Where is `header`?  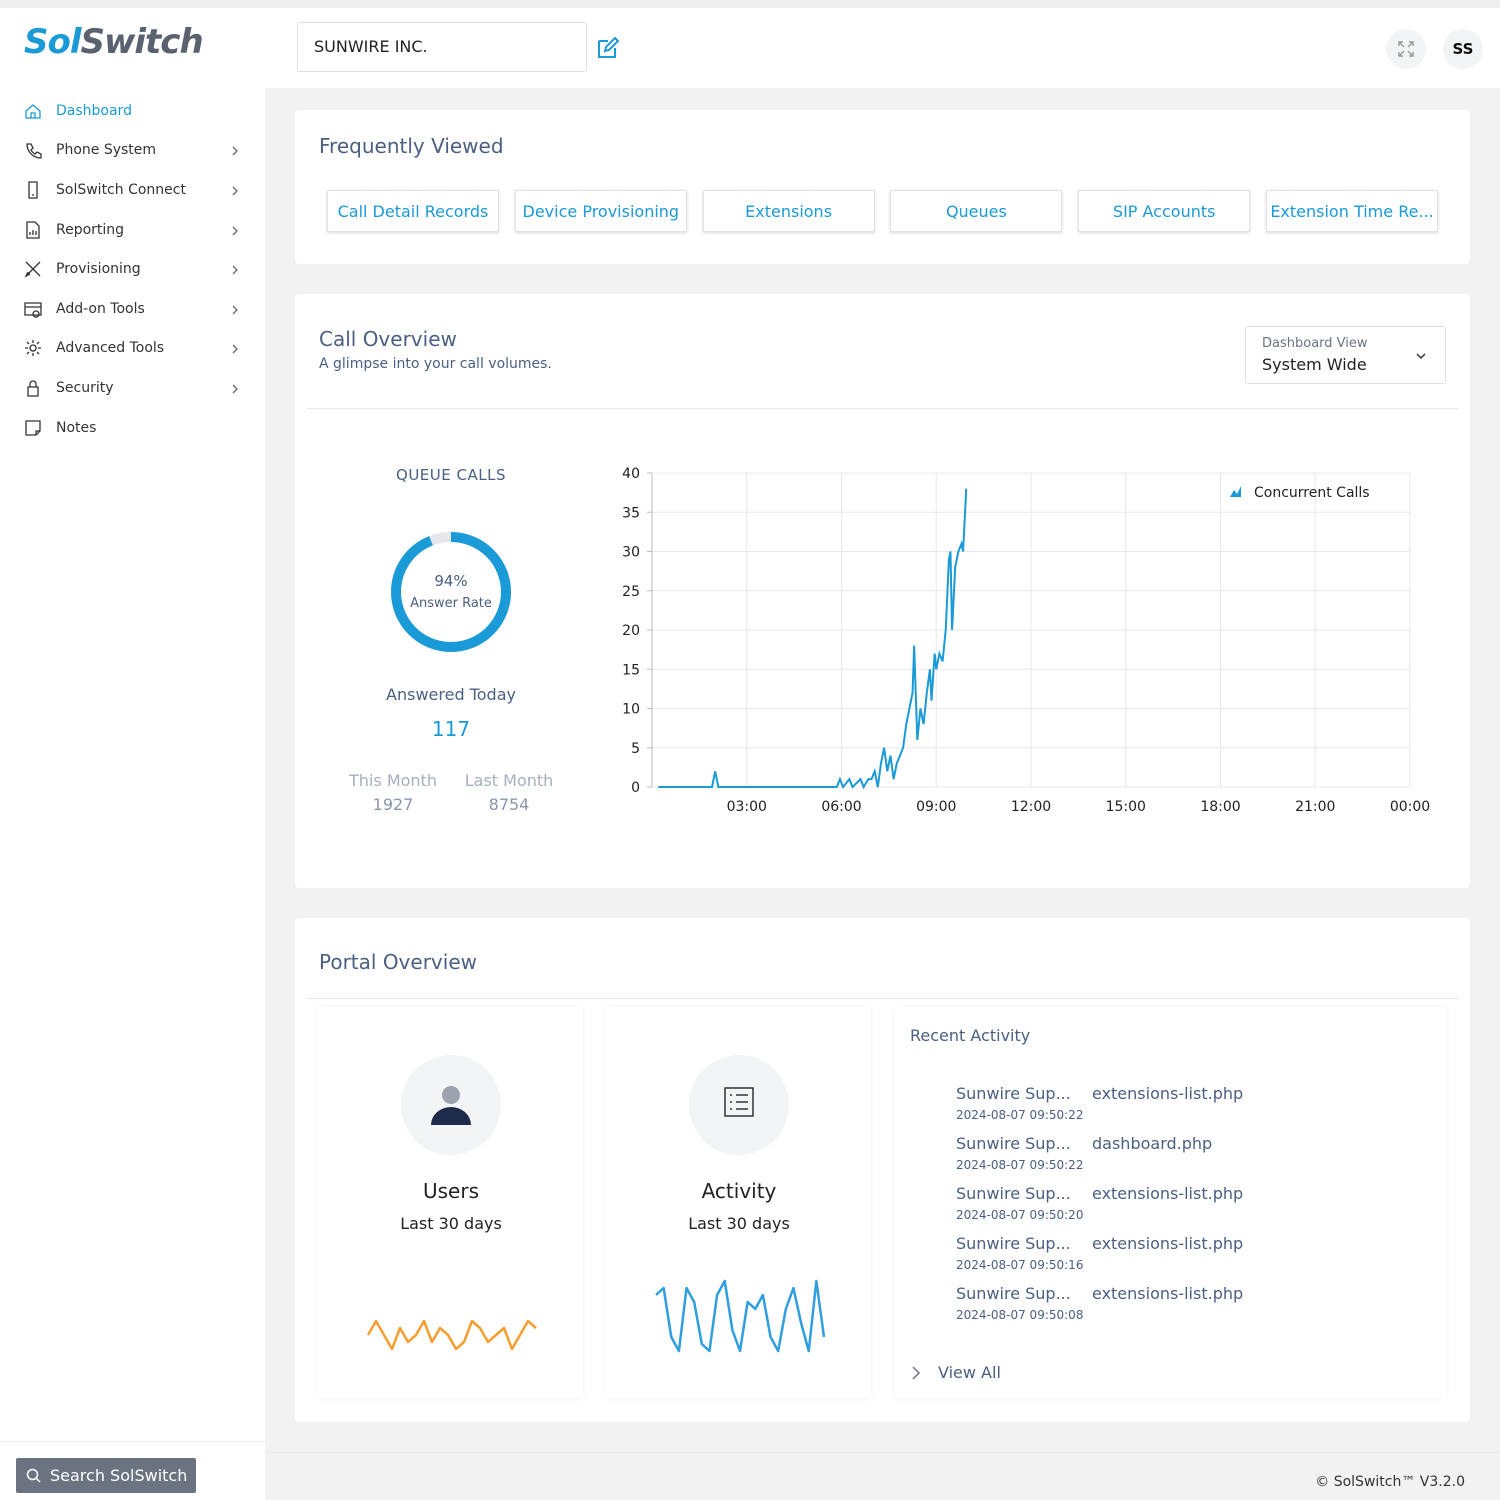 header is located at coordinates (750, 48).